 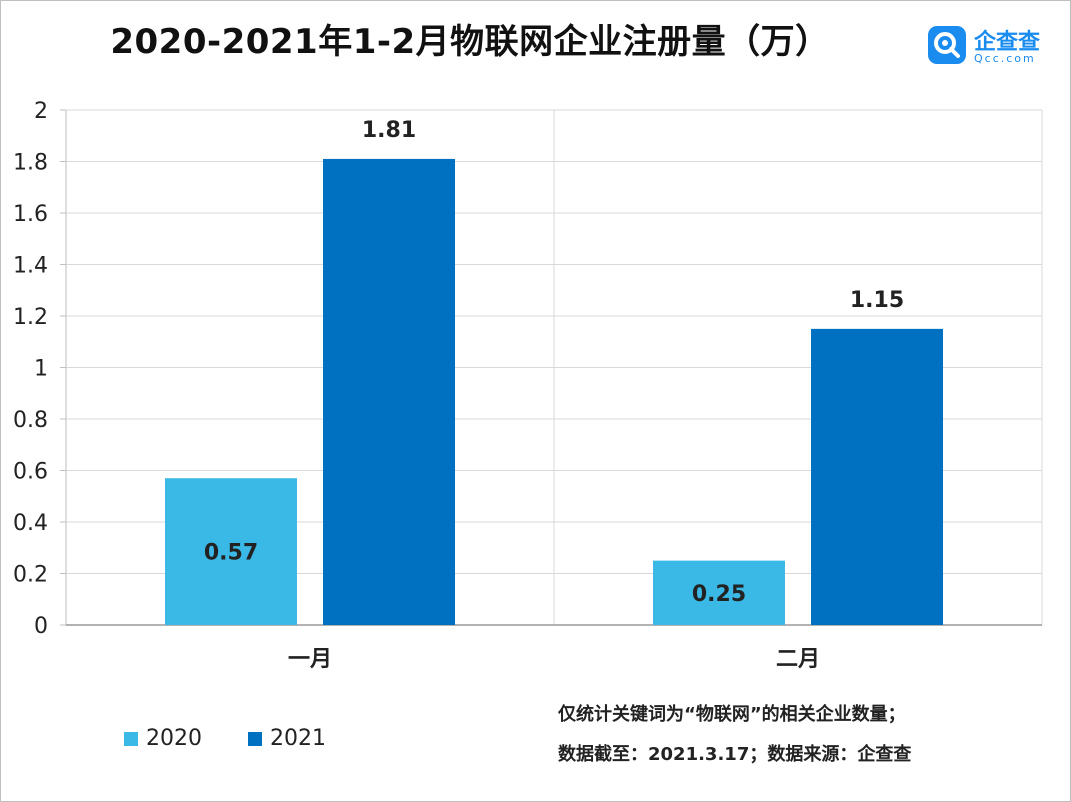 What do you see at coordinates (735, 754) in the screenshot?
I see `note-source: 数据截至：2021.3.17；数据来源：企查查` at bounding box center [735, 754].